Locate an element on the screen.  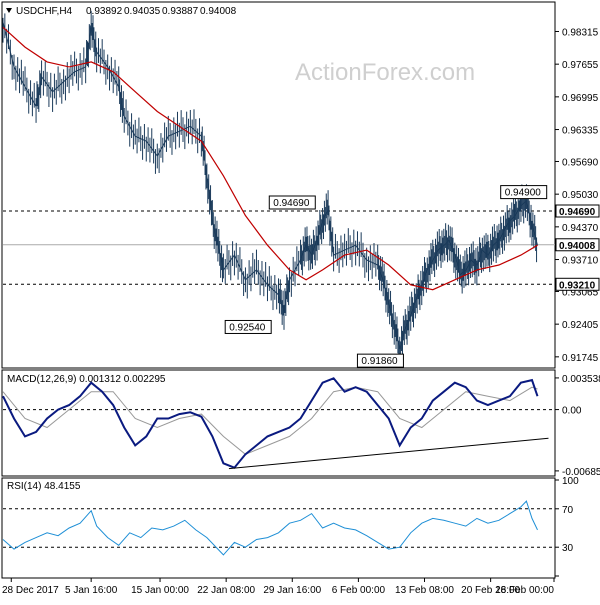
price-y-tick-label: 0.93065 is located at coordinates (580, 292).